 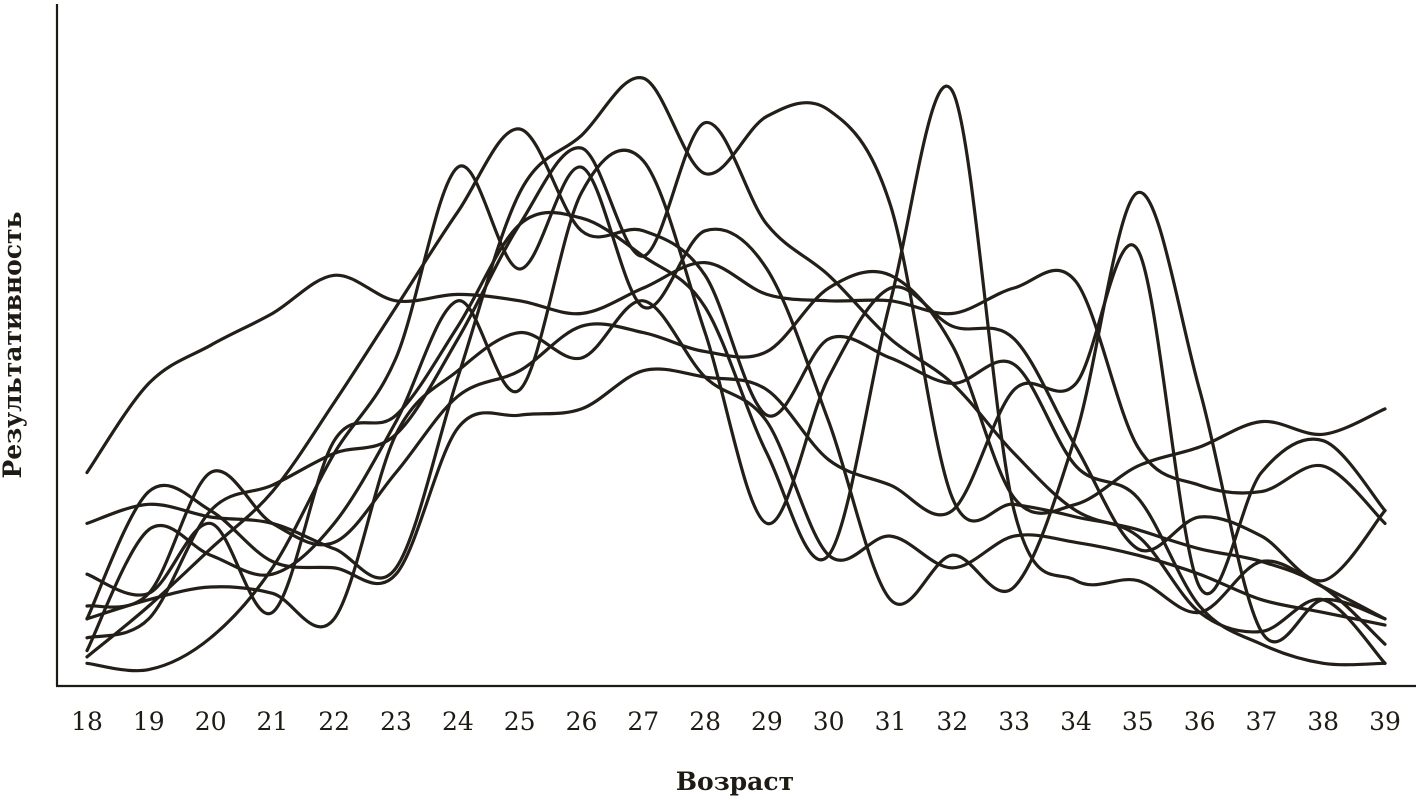 What do you see at coordinates (891, 721) in the screenshot?
I see `x-tick-label: 31` at bounding box center [891, 721].